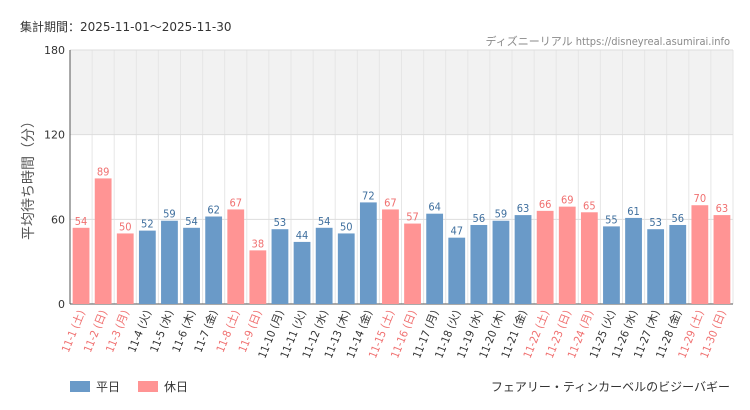 The height and width of the screenshot is (410, 750). I want to click on legend-swatch-holiday, so click(148, 386).